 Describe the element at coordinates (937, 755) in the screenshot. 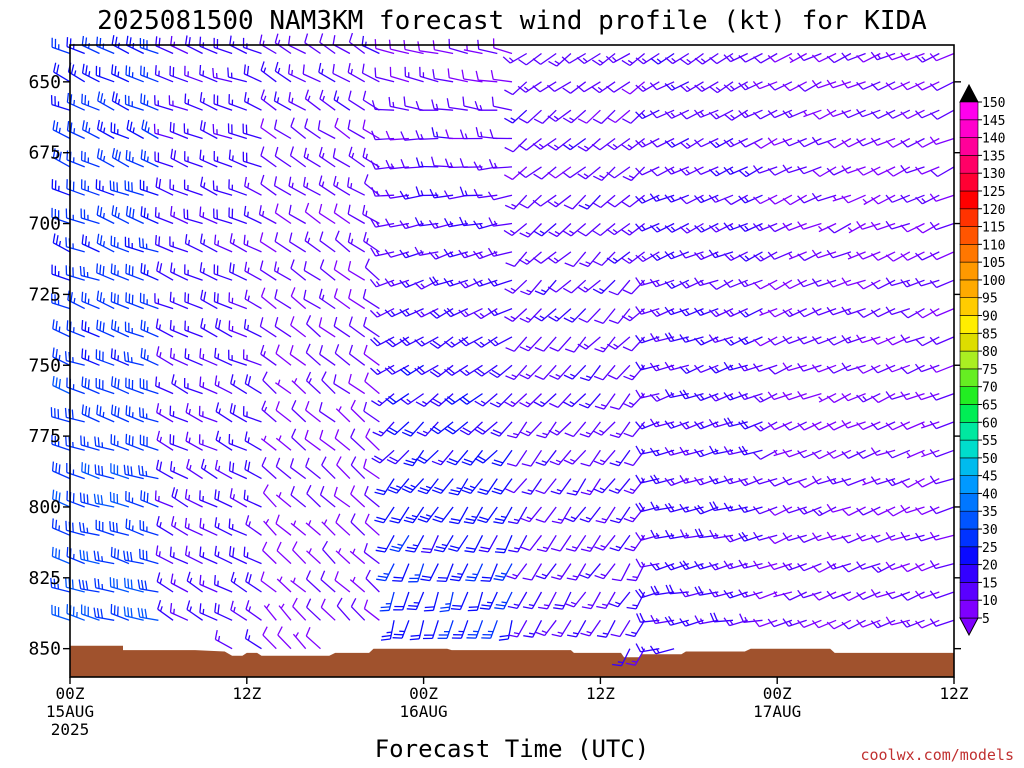

I see `credit-link: coolwx.com/models` at that location.